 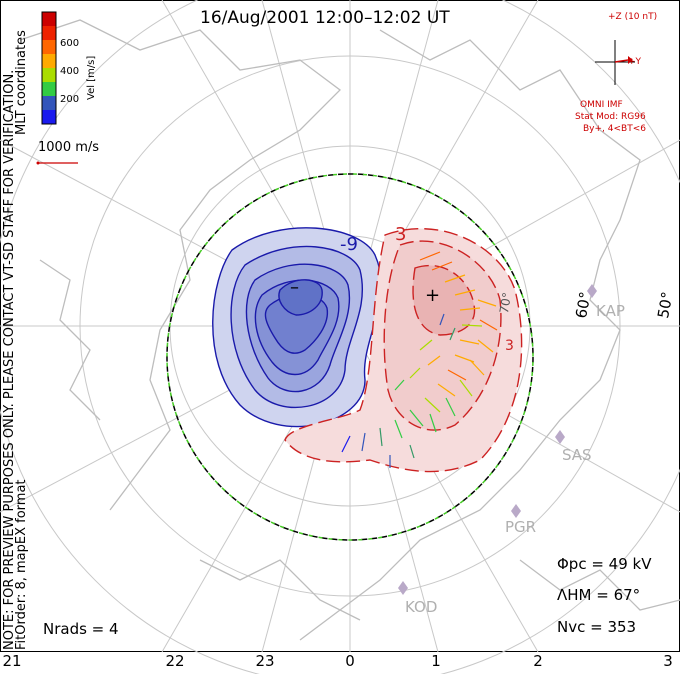 What do you see at coordinates (419, 359) in the screenshot?
I see `velocity-vectors` at bounding box center [419, 359].